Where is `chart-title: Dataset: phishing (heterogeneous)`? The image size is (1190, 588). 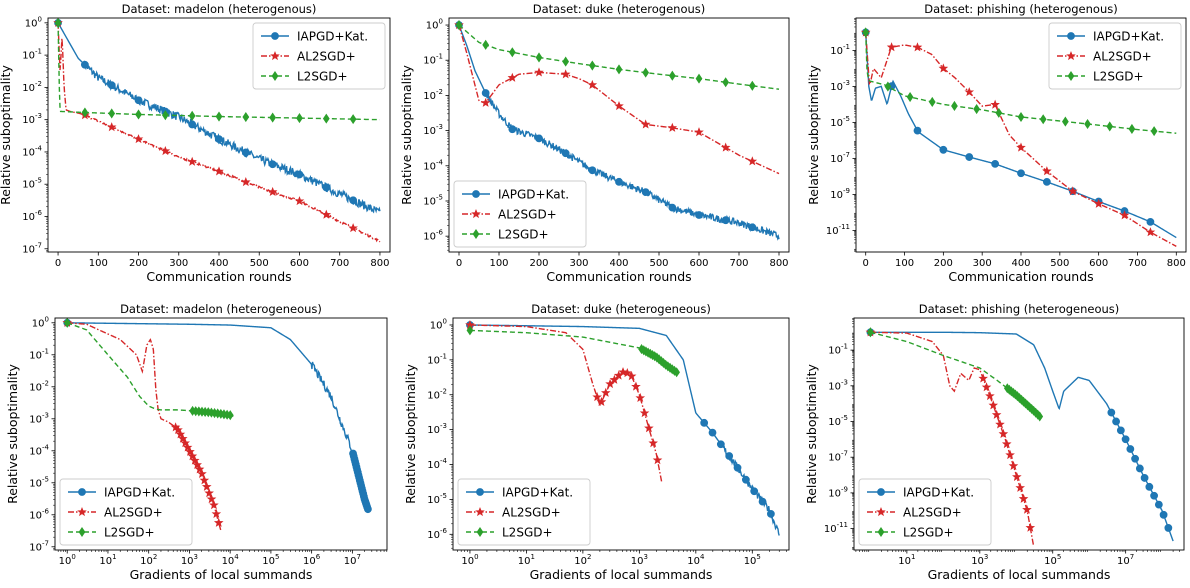 chart-title: Dataset: phishing (heterogeneous) is located at coordinates (1019, 309).